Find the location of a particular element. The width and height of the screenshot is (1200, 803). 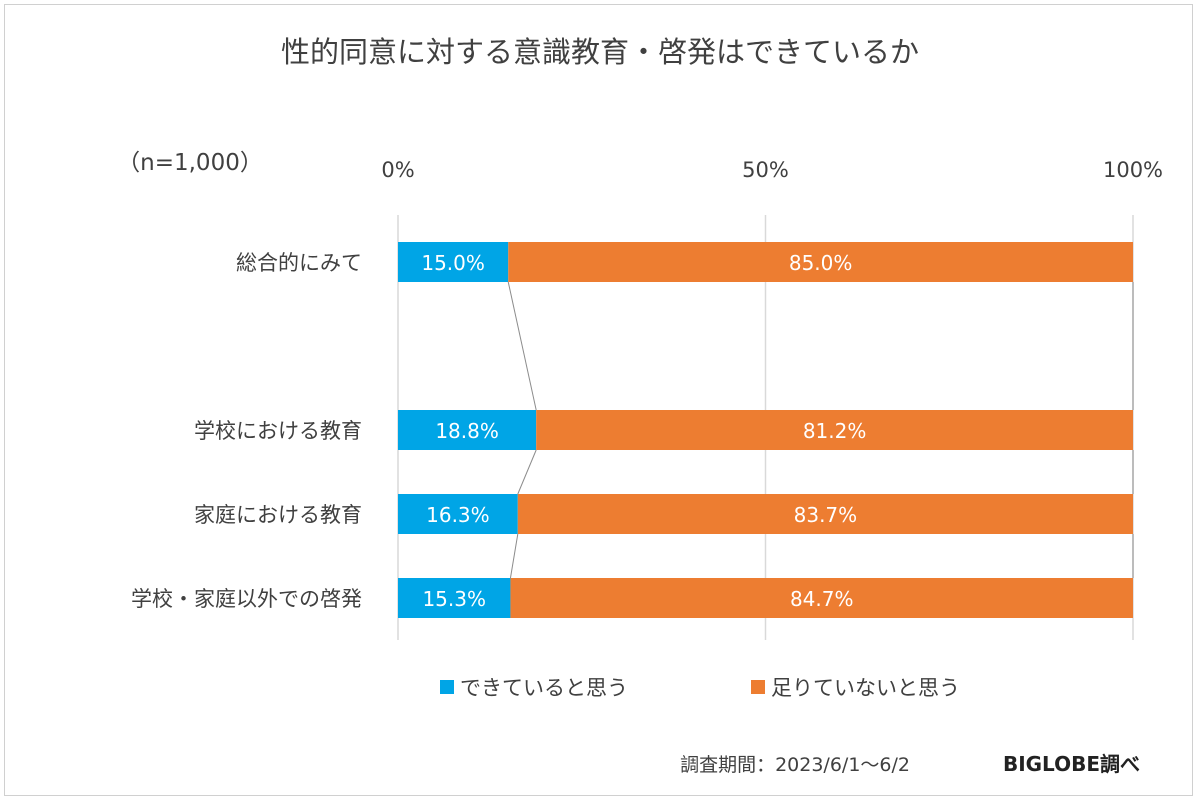

data-label: 18.8% is located at coordinates (467, 431).